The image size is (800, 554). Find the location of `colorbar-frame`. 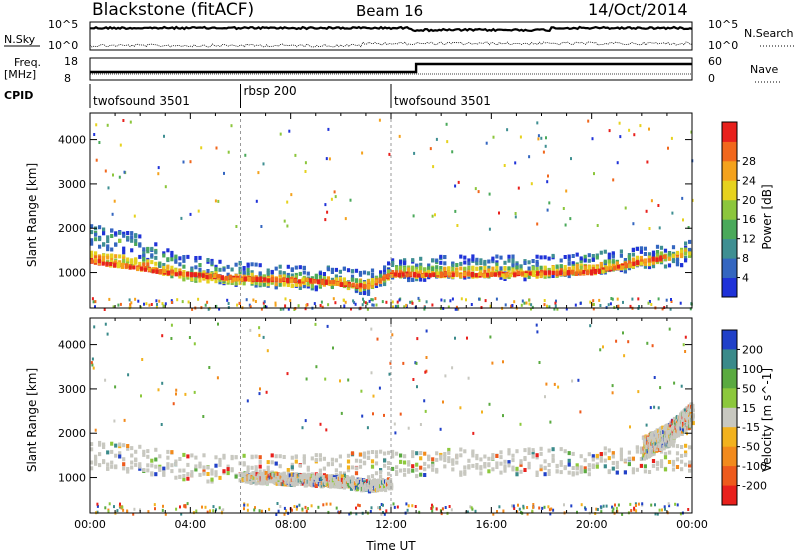

colorbar-frame is located at coordinates (729, 209).